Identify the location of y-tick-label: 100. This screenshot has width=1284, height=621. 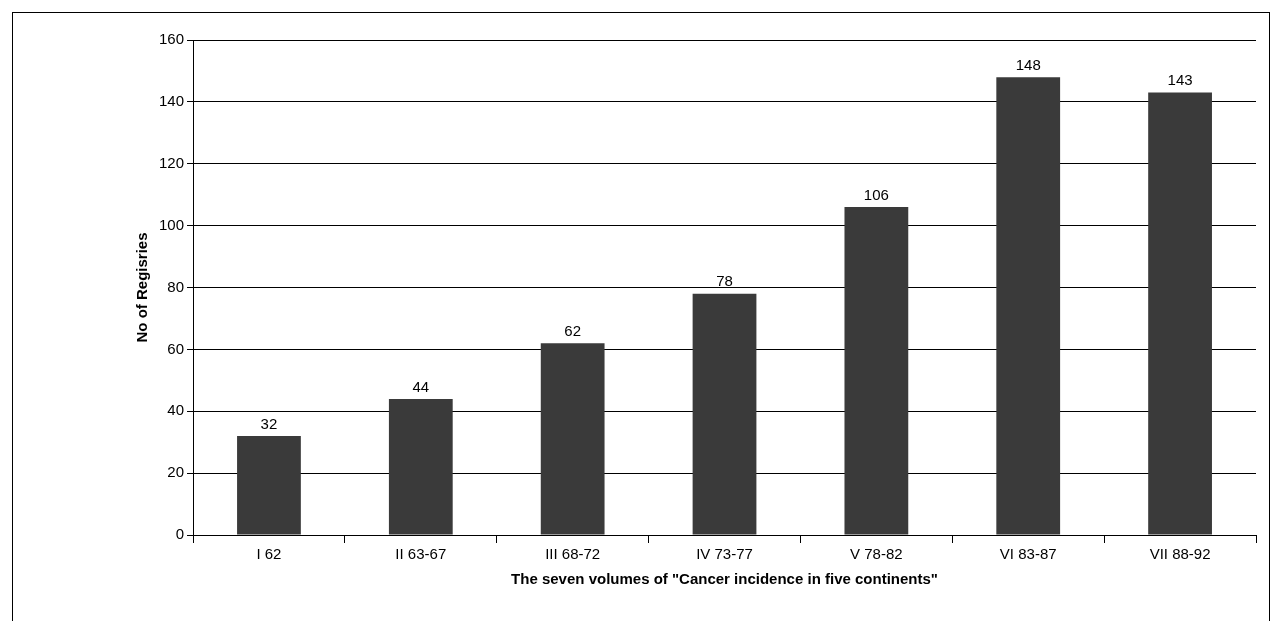
(172, 224).